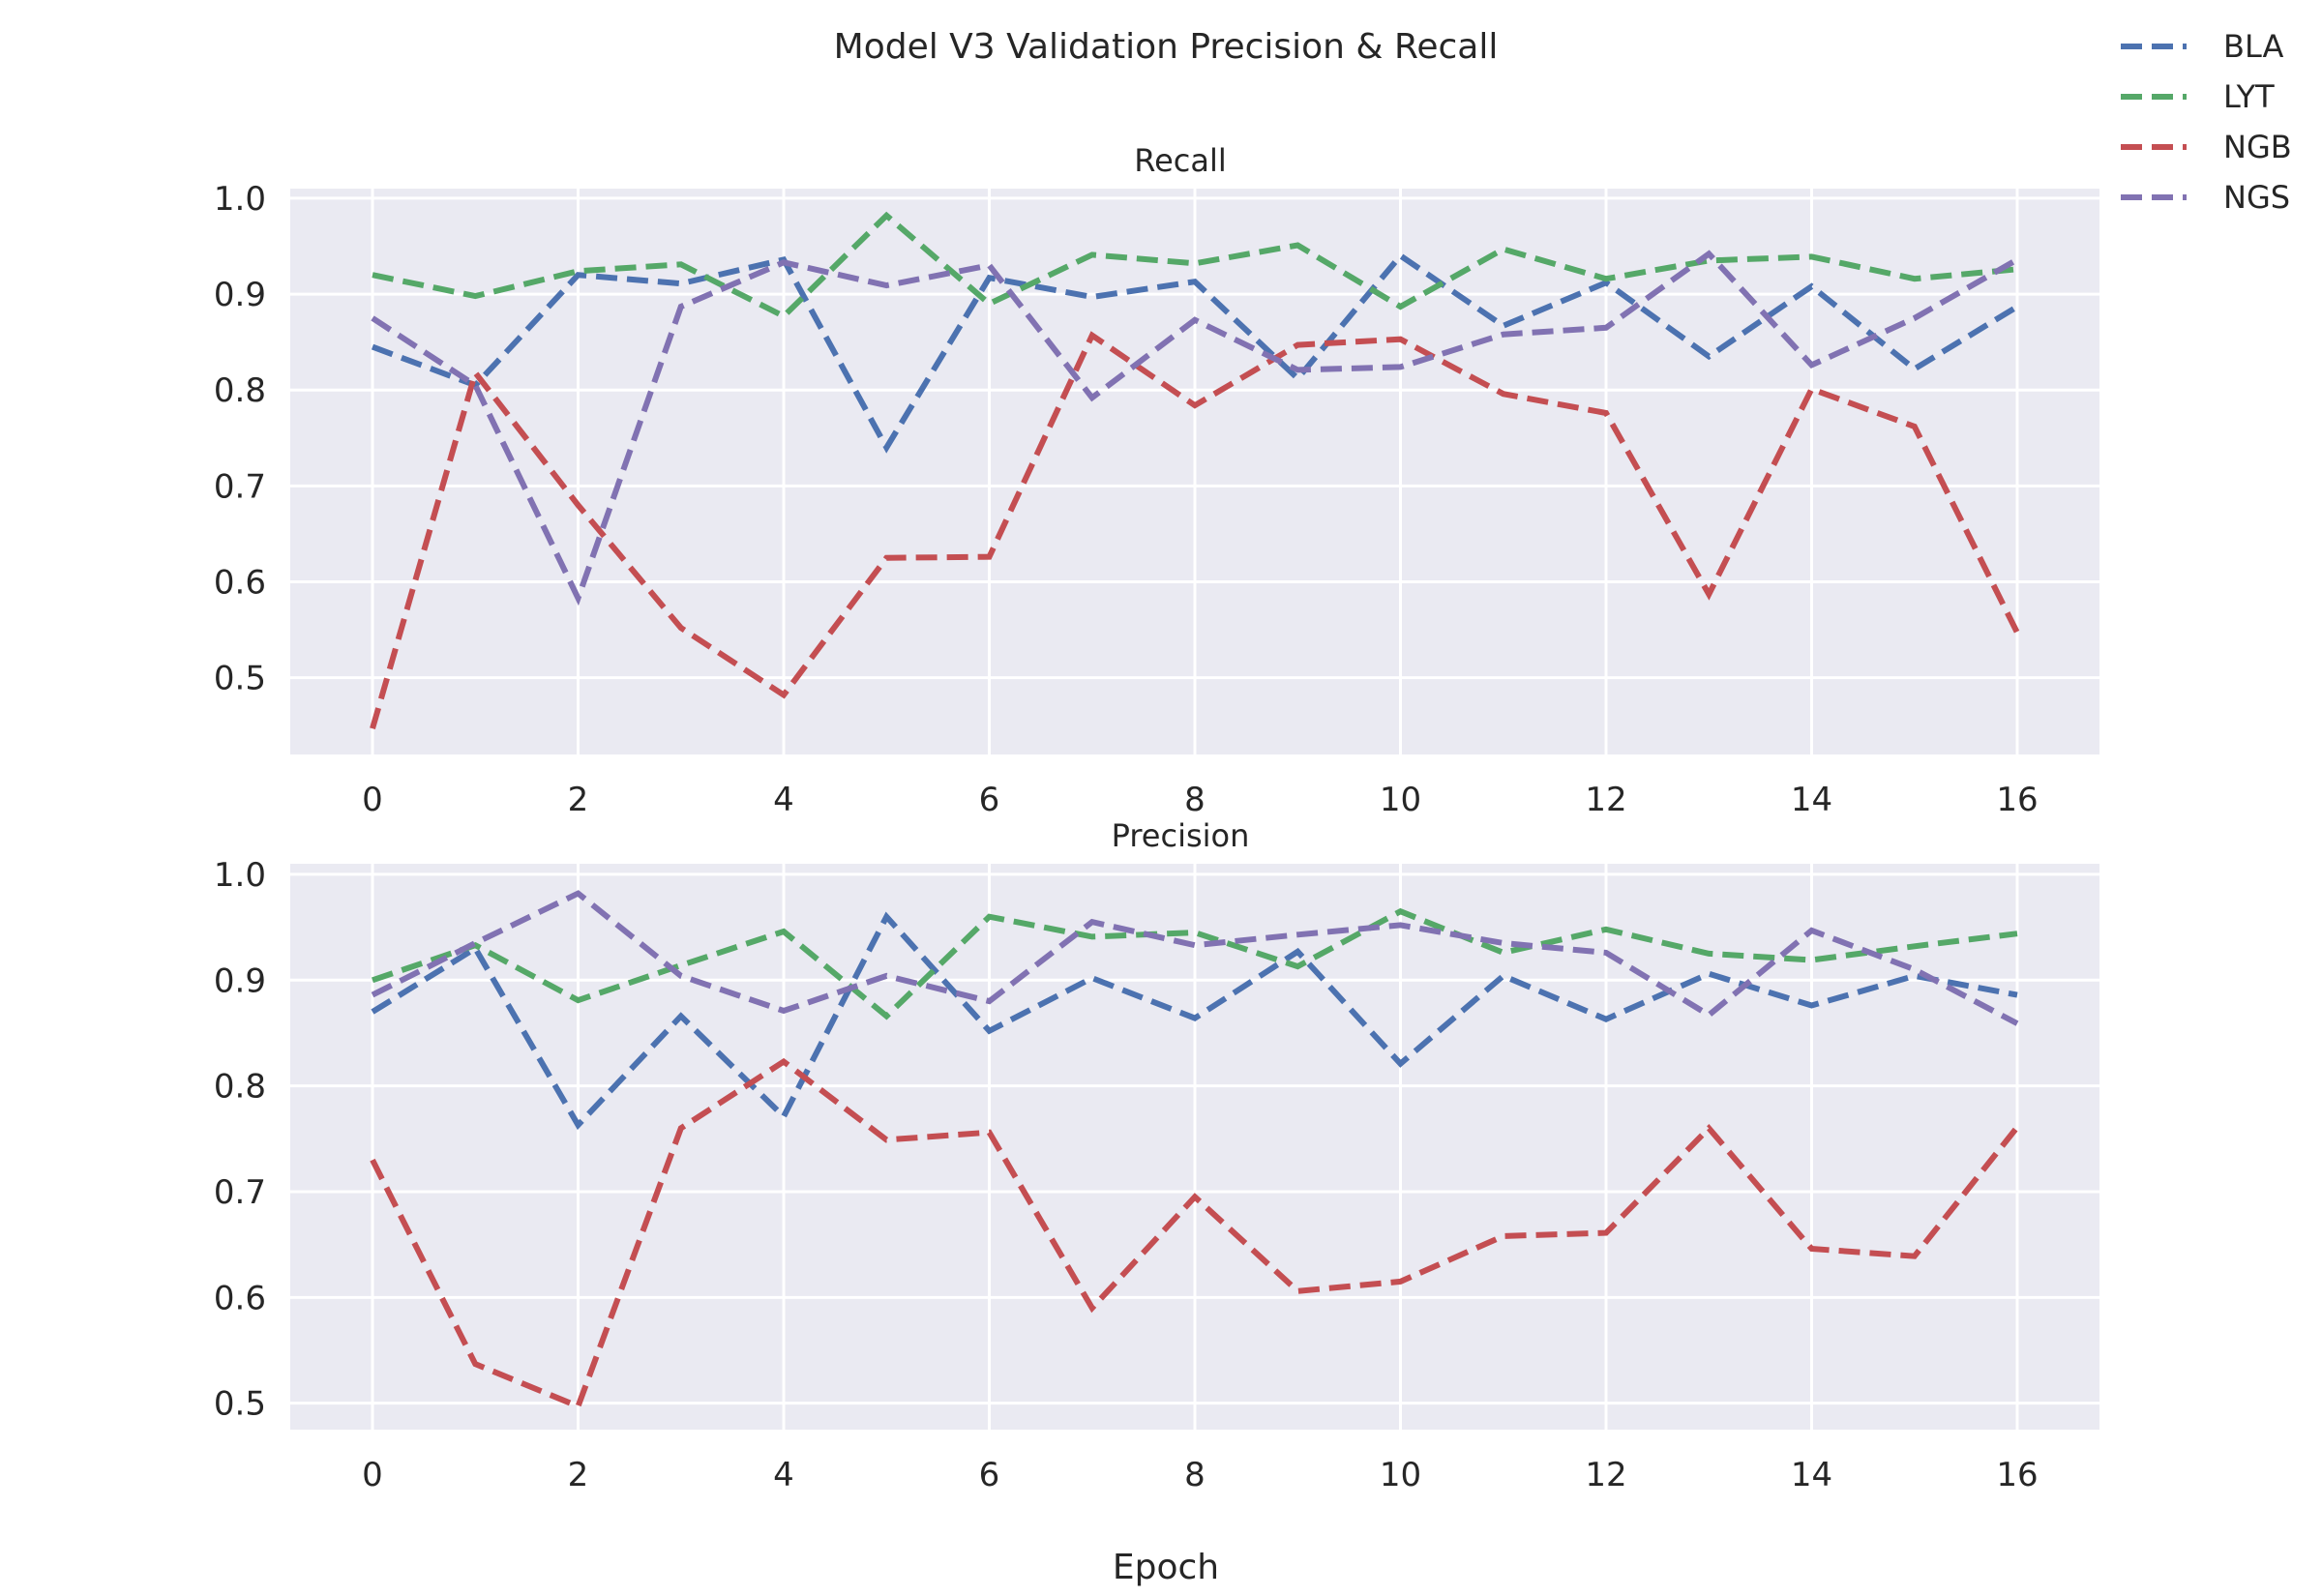  What do you see at coordinates (2205, 197) in the screenshot?
I see `legend-item-ngs: NGS` at bounding box center [2205, 197].